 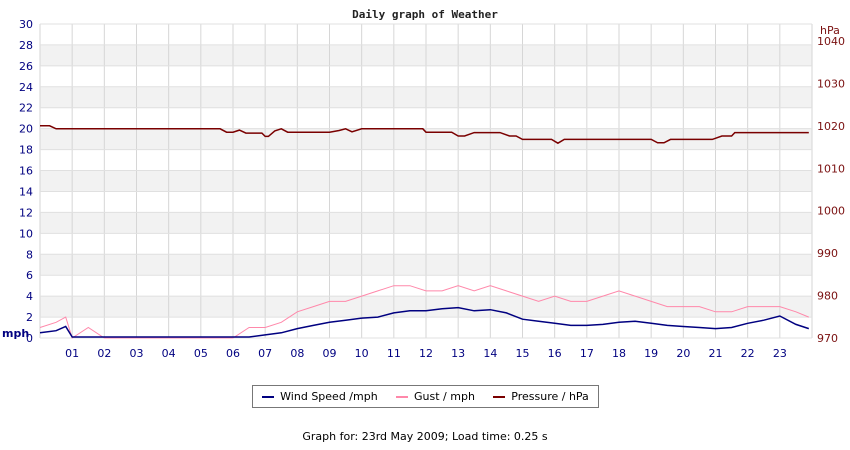 I want to click on legend-label-wind: Wind Speed /mph, so click(x=329, y=396).